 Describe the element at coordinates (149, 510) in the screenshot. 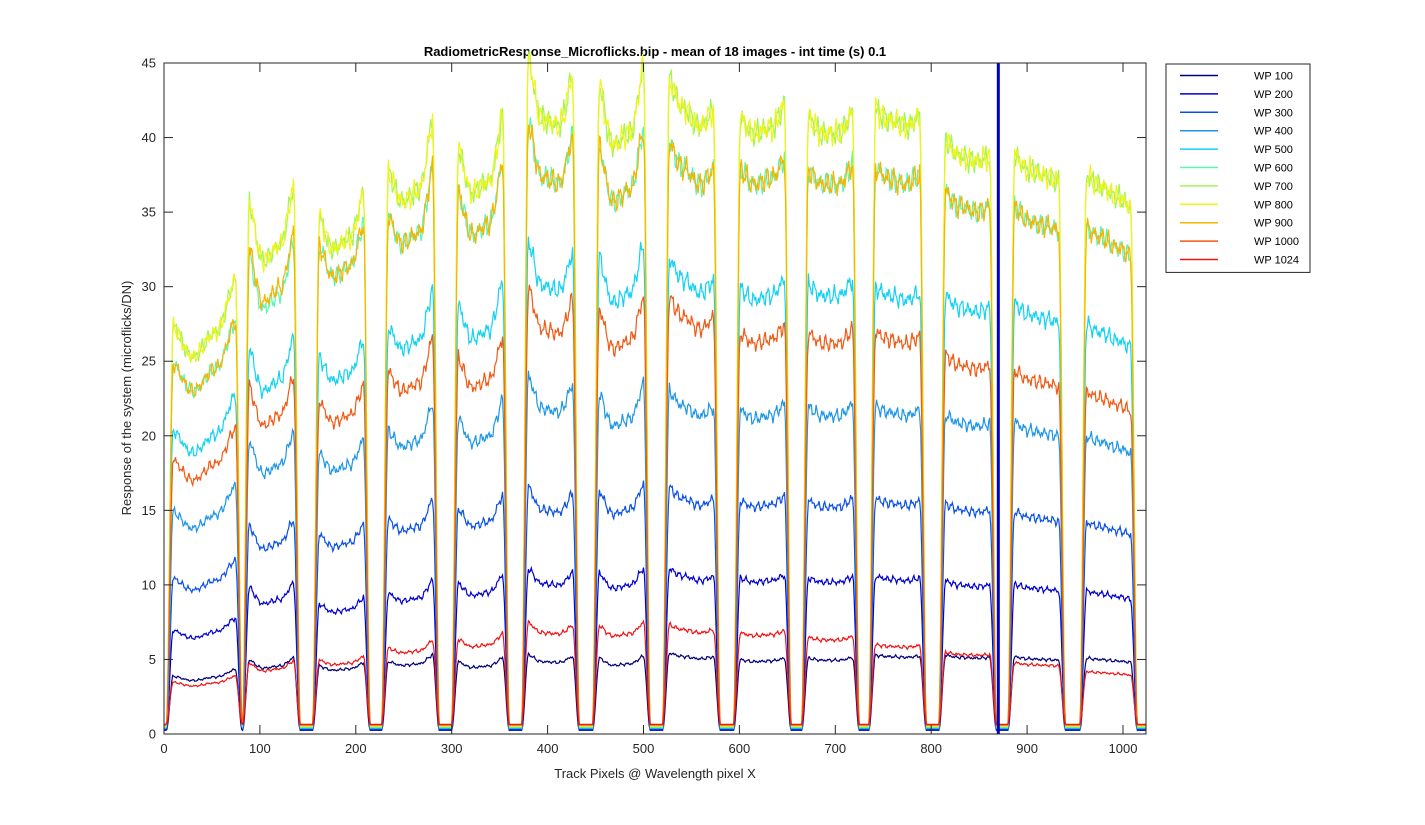

I see `y-tick-label: 15` at that location.